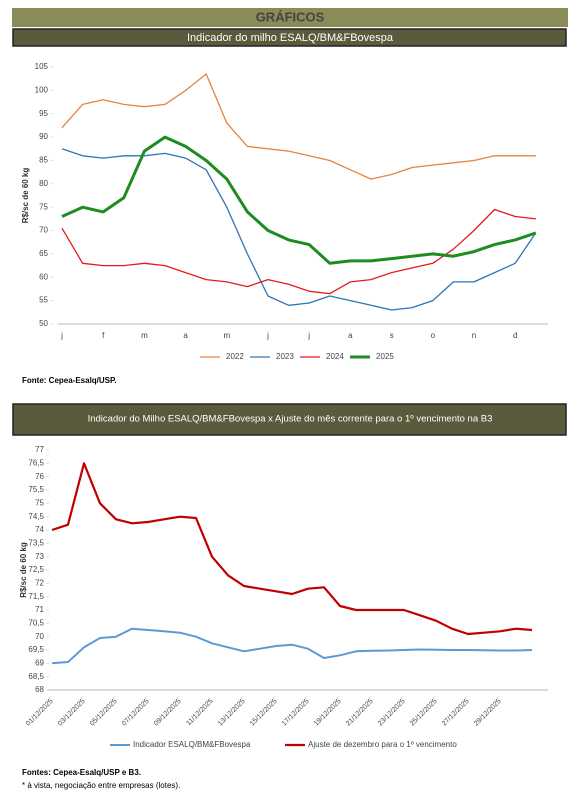 The image size is (578, 797). Describe the element at coordinates (43, 183) in the screenshot. I see `y-tick-label: 80` at that location.